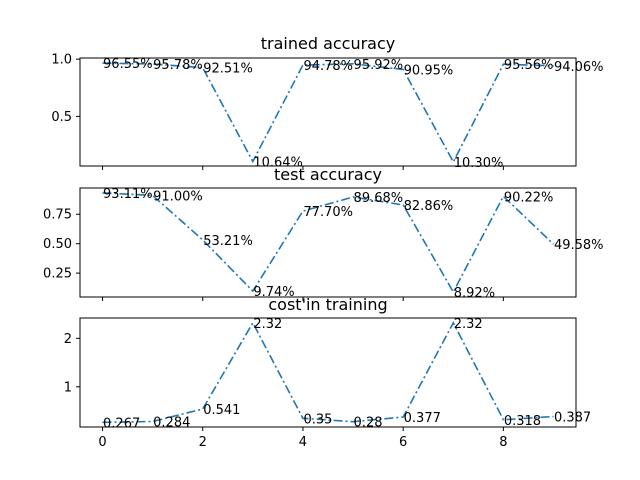 The image size is (640, 480). What do you see at coordinates (474, 293) in the screenshot?
I see `data-label: 8.92%` at bounding box center [474, 293].